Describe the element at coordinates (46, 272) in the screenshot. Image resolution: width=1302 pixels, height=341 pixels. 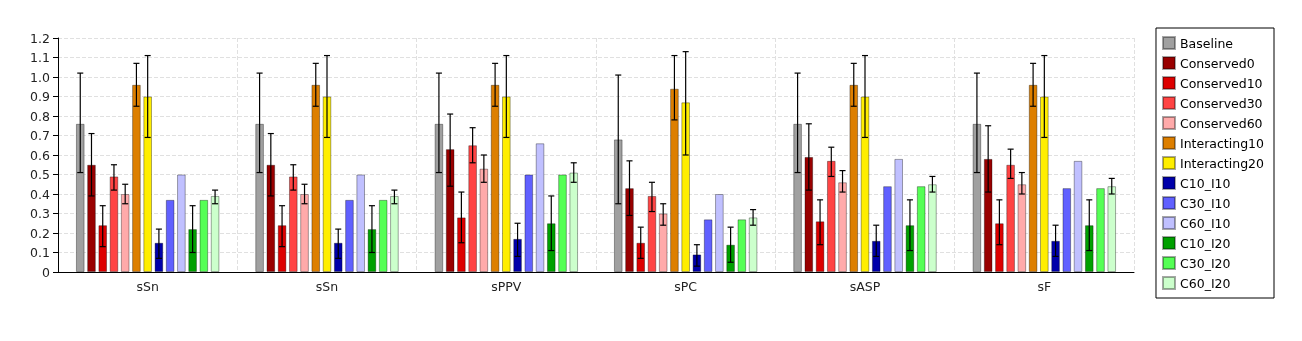
I see `y-tick-label: 0` at that location.